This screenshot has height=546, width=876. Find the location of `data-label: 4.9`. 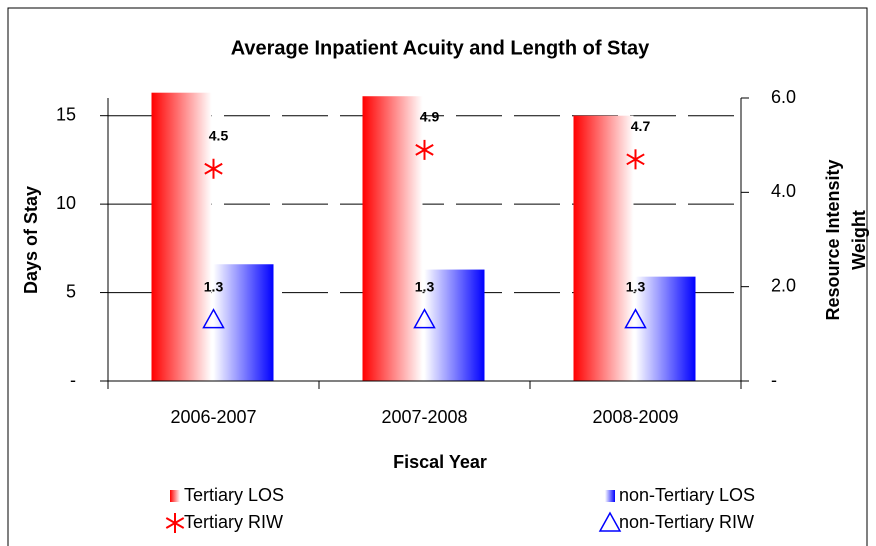

data-label: 4.9 is located at coordinates (430, 117).